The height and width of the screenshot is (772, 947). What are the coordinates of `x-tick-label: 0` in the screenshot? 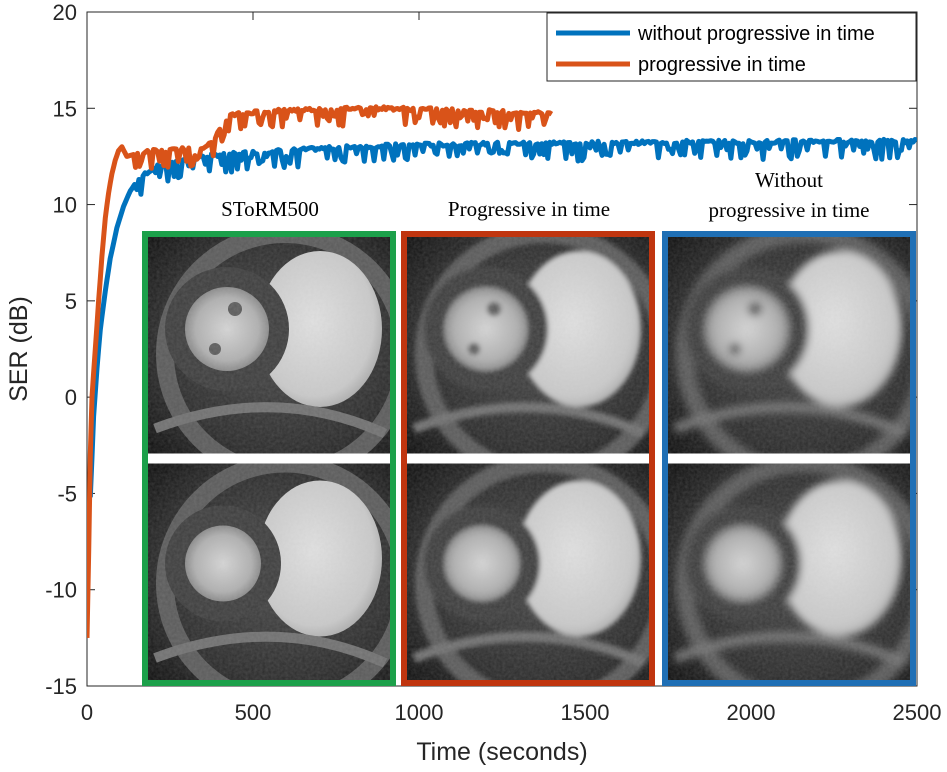 It's located at (87, 712).